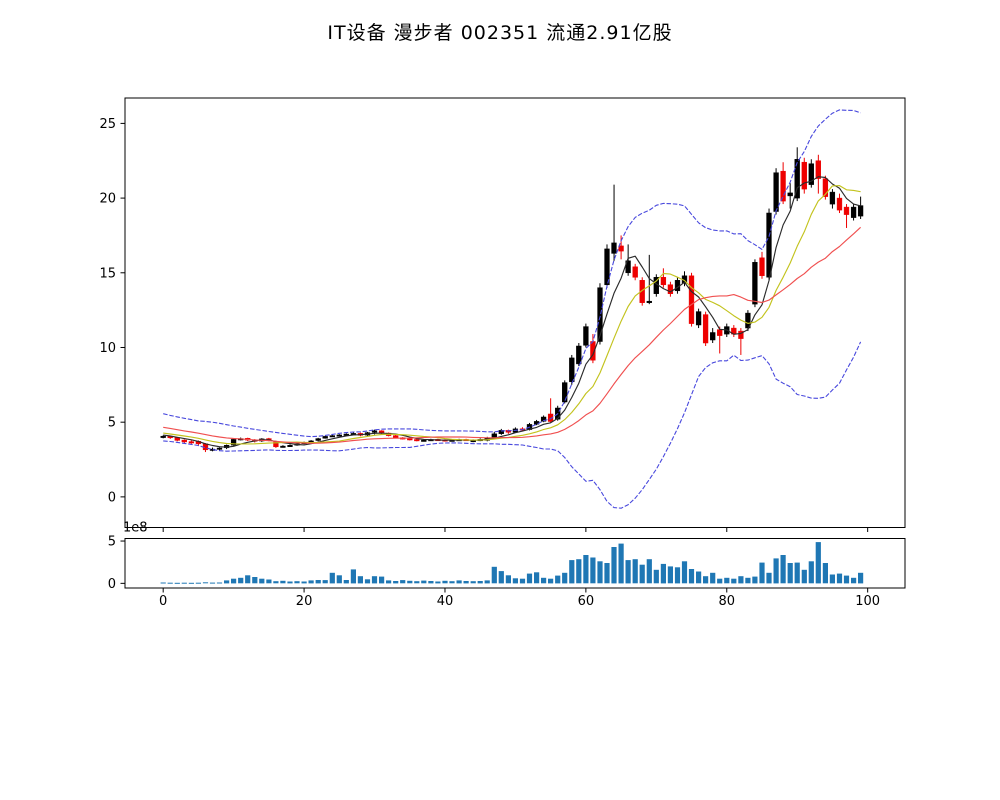 The image size is (1000, 800). I want to click on bollinger-lower-line, so click(512, 425).